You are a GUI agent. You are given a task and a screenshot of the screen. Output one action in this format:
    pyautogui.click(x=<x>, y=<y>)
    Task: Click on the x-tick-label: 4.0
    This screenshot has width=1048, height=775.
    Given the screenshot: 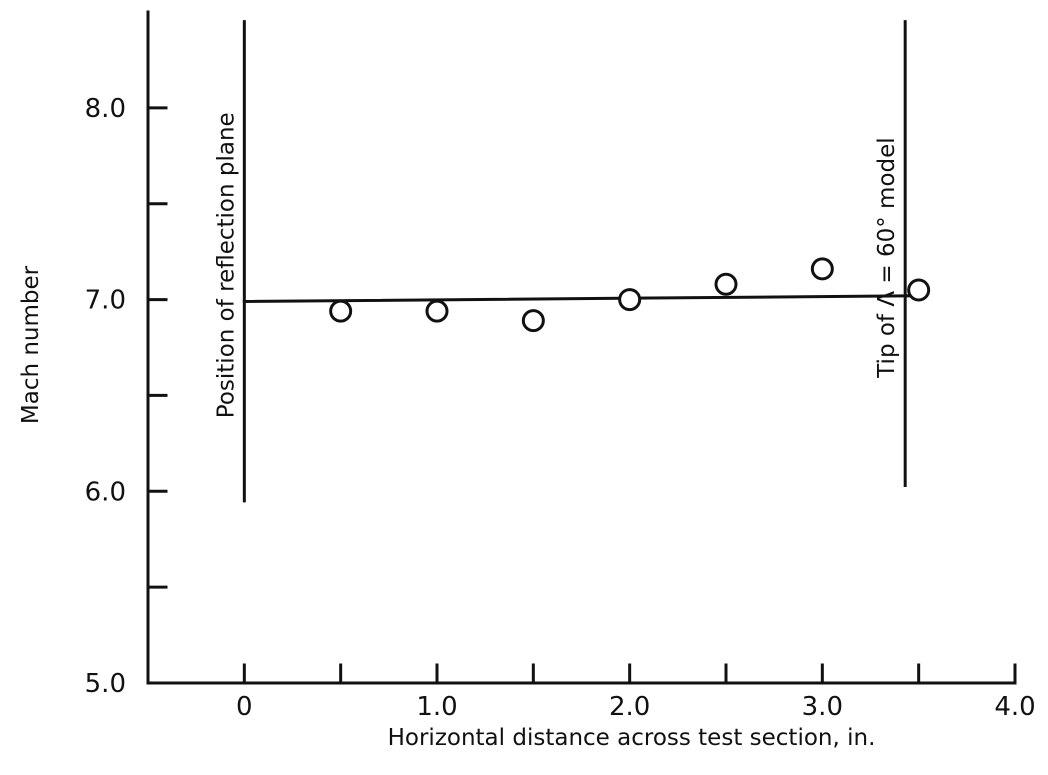 What is the action you would take?
    pyautogui.click(x=1014, y=707)
    